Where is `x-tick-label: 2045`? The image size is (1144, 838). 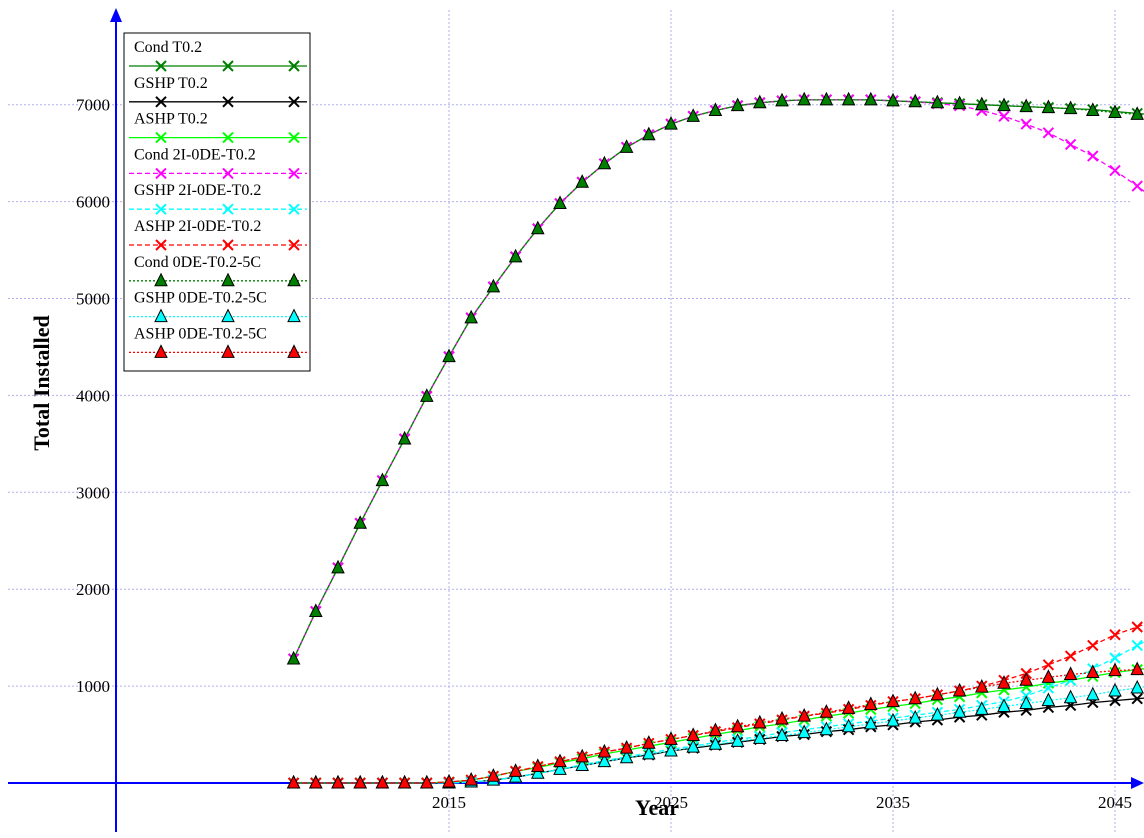
x-tick-label: 2045 is located at coordinates (1115, 802).